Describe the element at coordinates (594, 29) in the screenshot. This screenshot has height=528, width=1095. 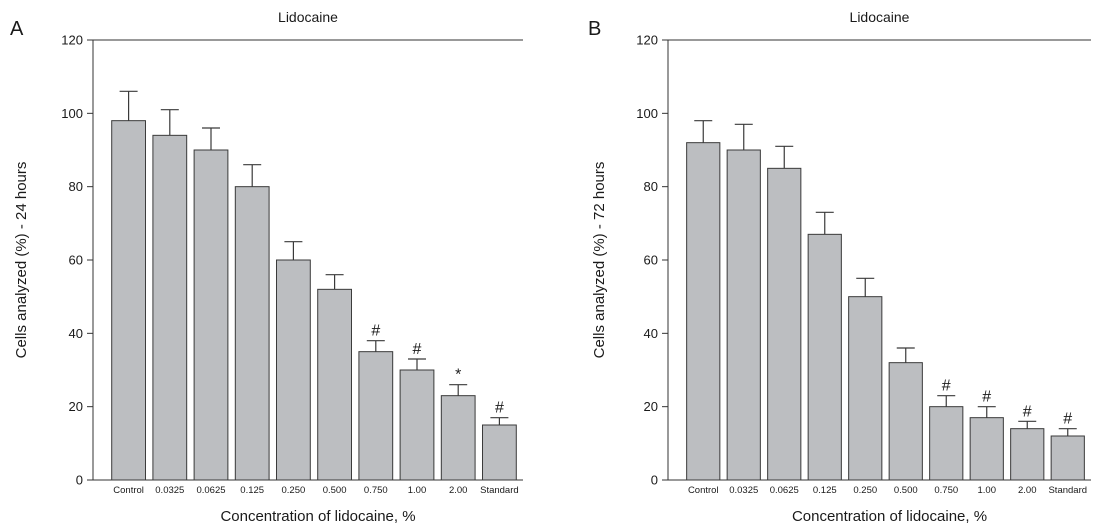
I see `panel-letter: B` at that location.